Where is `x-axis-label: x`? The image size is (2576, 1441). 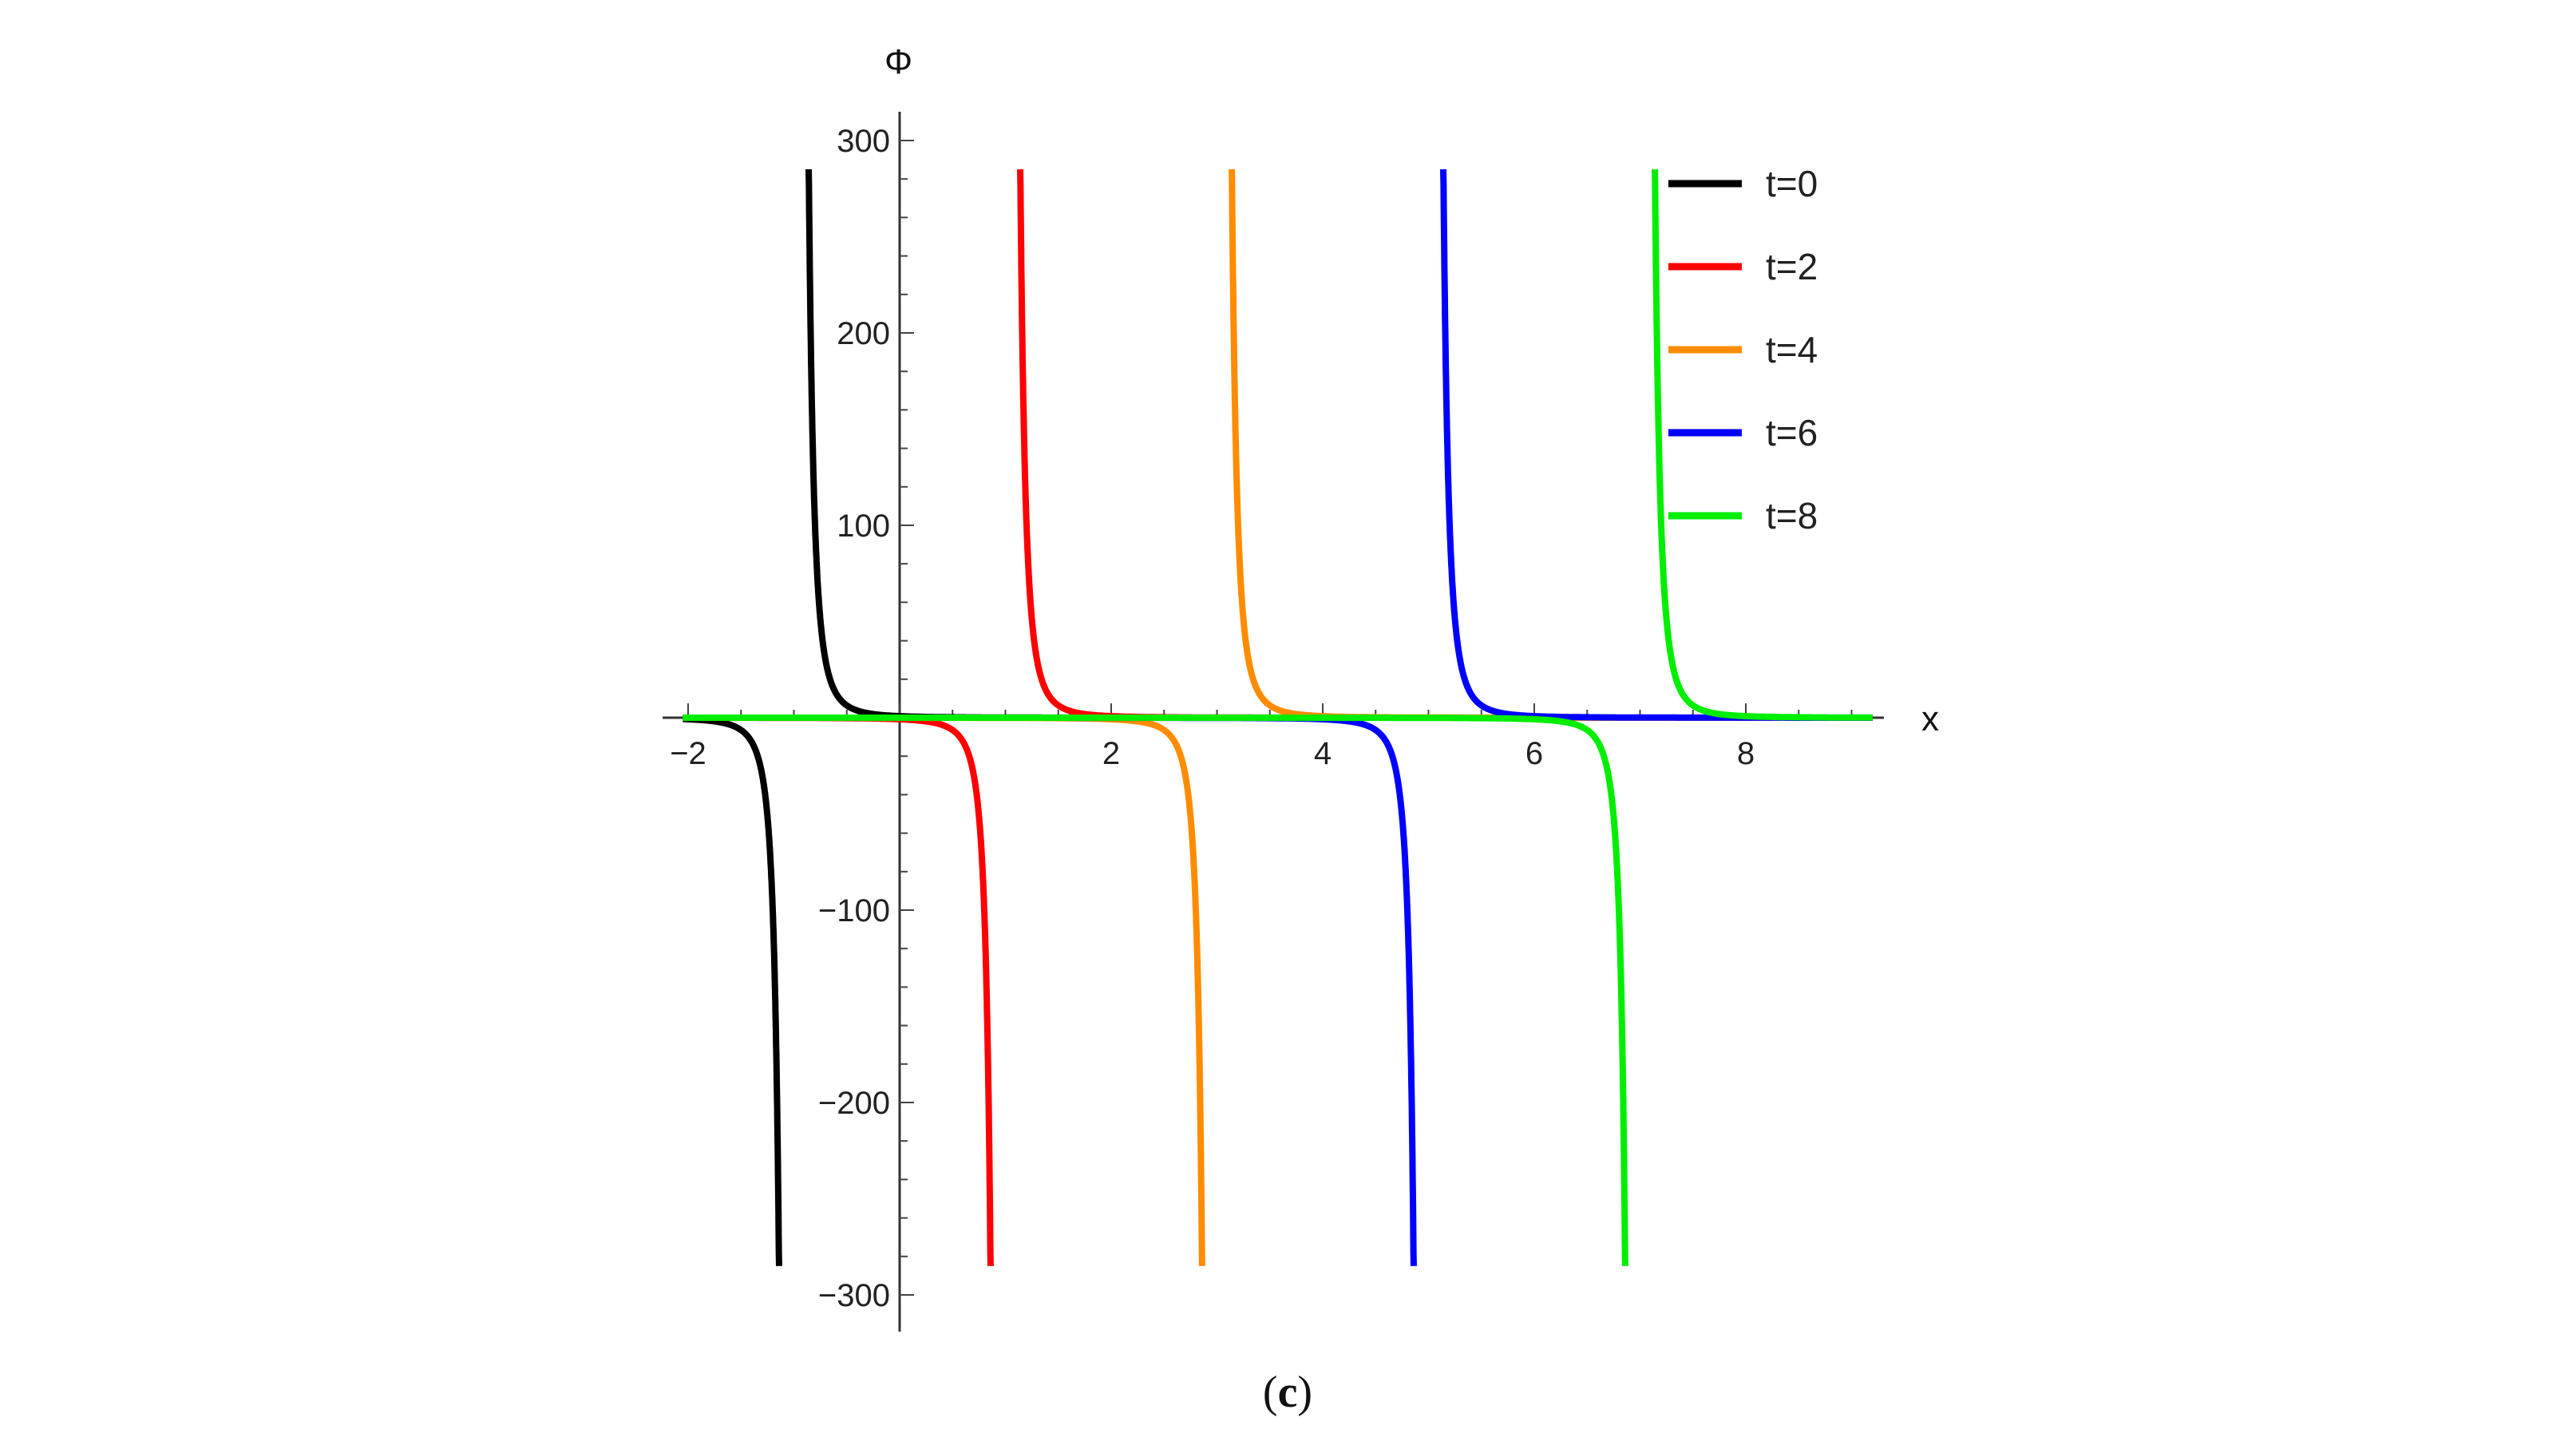
x-axis-label: x is located at coordinates (1930, 718).